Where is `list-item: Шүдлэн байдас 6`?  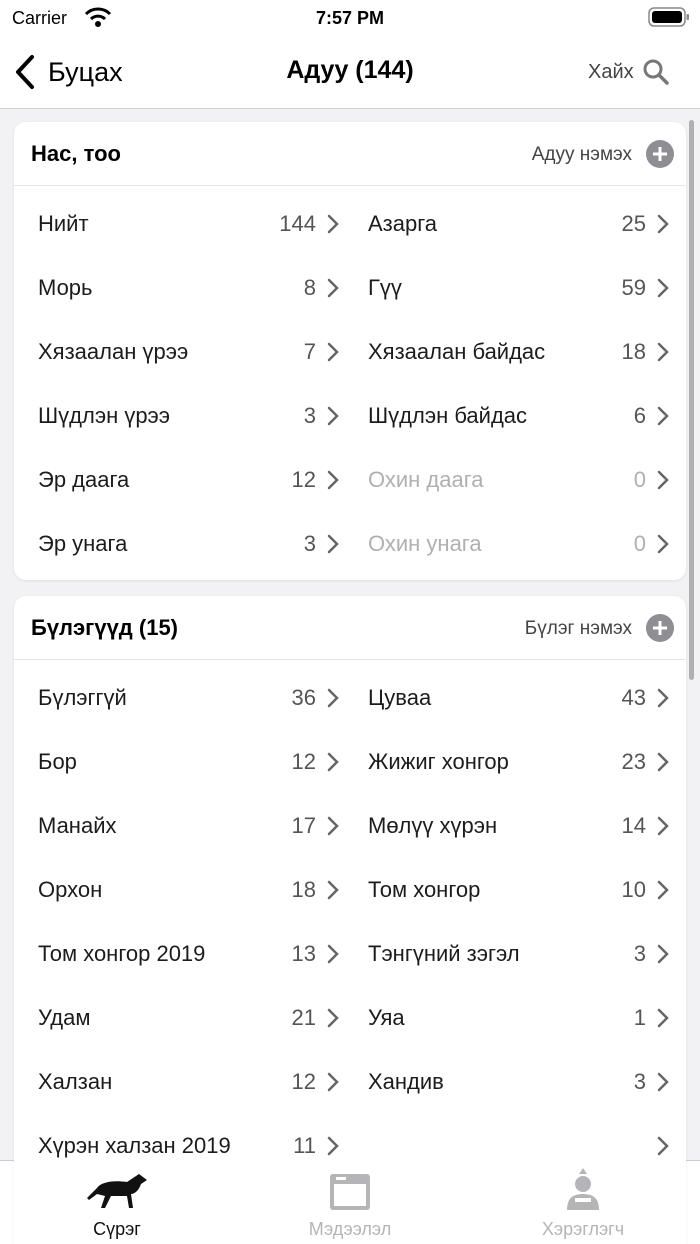
list-item: Шүдлэн байдас 6 is located at coordinates (517, 416).